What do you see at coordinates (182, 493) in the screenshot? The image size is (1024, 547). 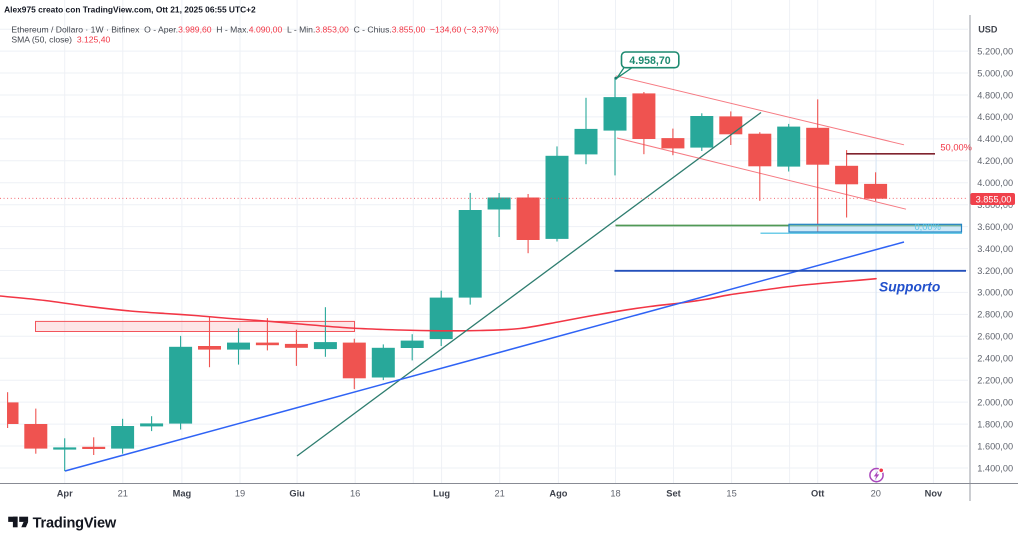 I see `svg-text: Mag` at bounding box center [182, 493].